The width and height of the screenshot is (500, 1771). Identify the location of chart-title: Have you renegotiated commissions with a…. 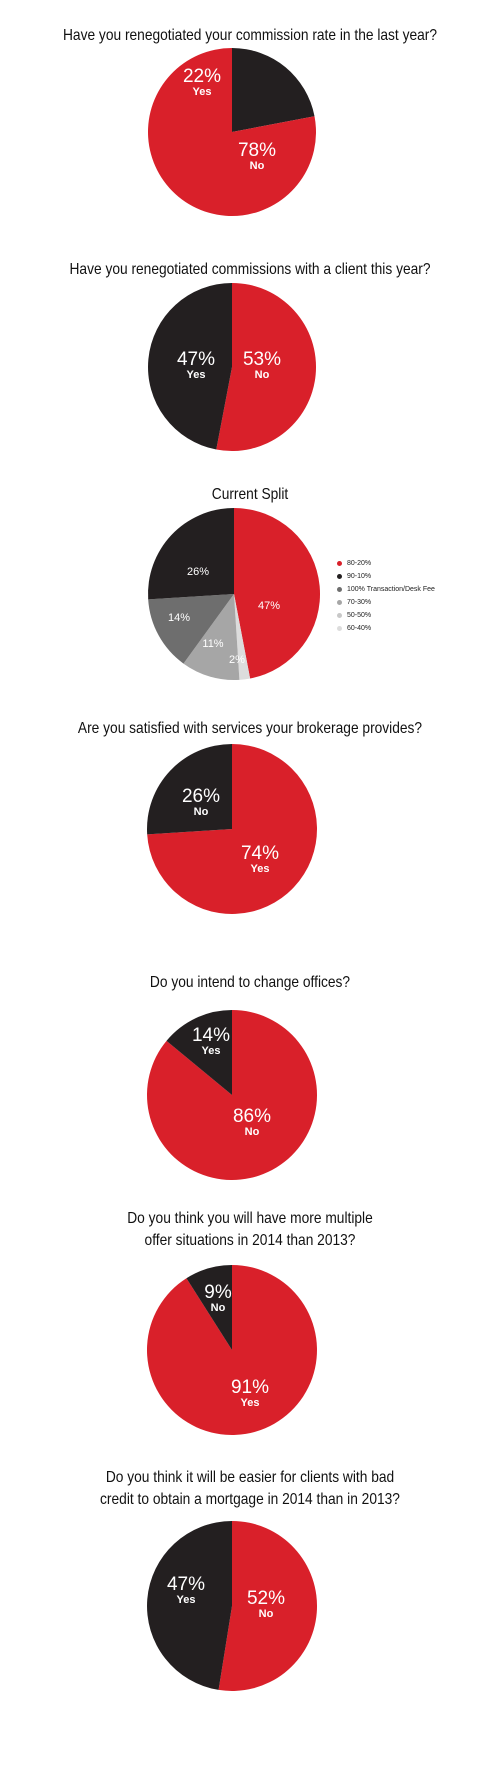
(250, 270).